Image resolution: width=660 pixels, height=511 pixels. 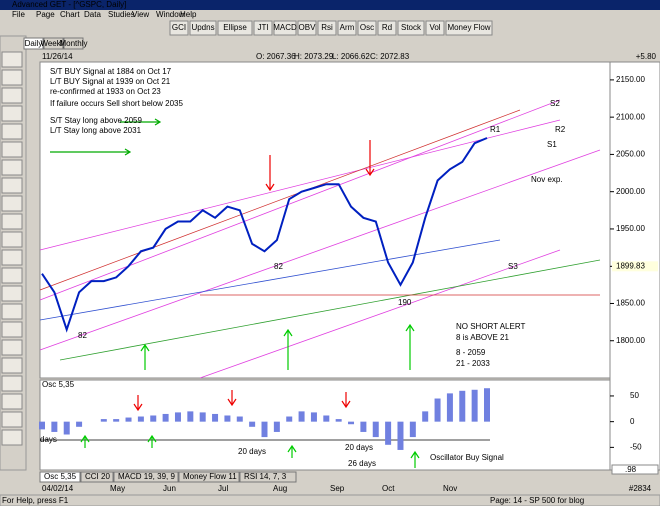 What do you see at coordinates (58, 384) in the screenshot?
I see `osc-label: Osc 5,35` at bounding box center [58, 384].